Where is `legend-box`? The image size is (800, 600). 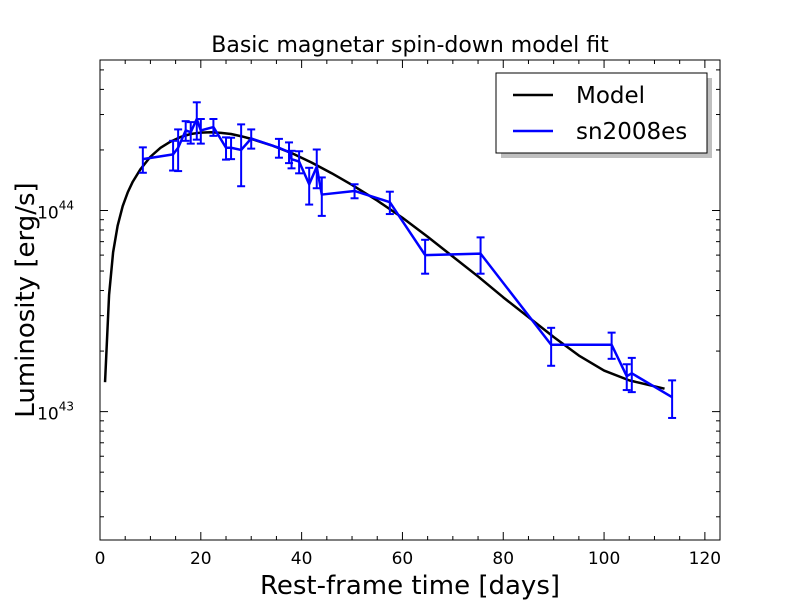
legend-box is located at coordinates (601, 113).